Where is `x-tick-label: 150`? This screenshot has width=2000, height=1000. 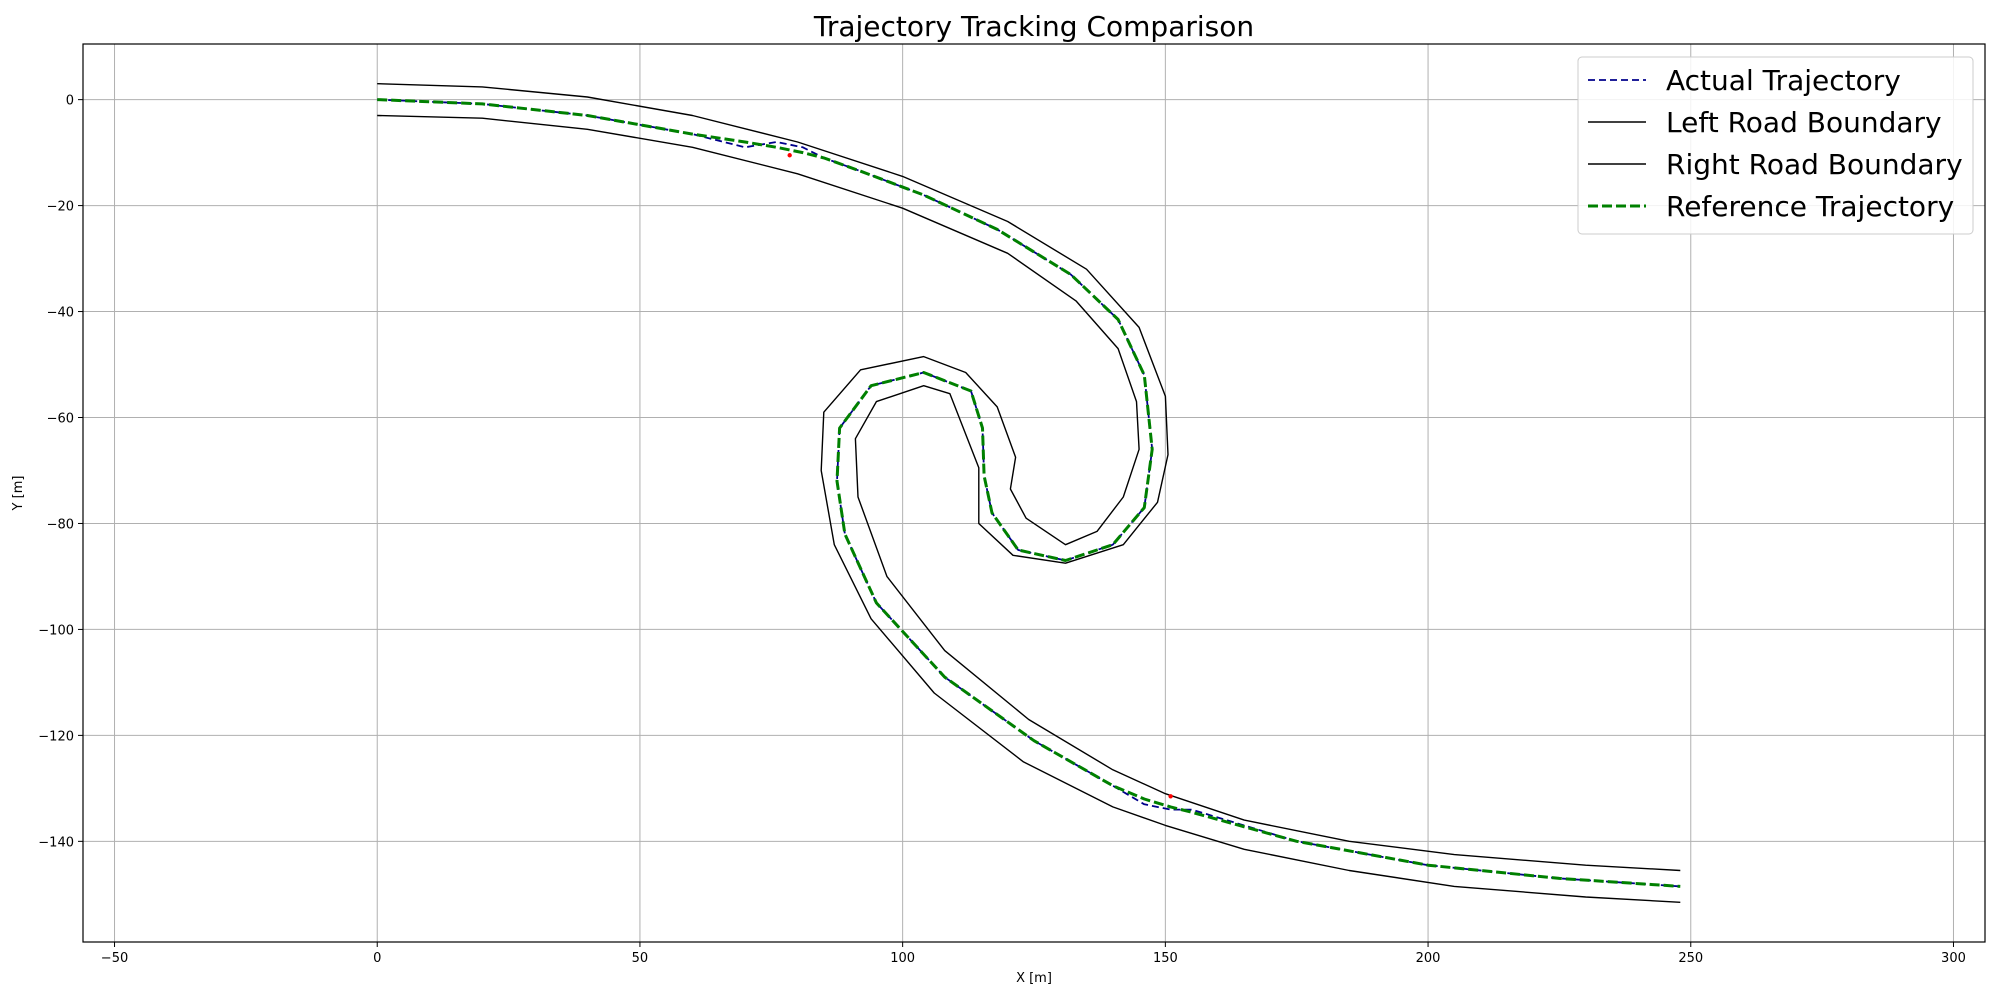
x-tick-label: 150 is located at coordinates (1165, 958).